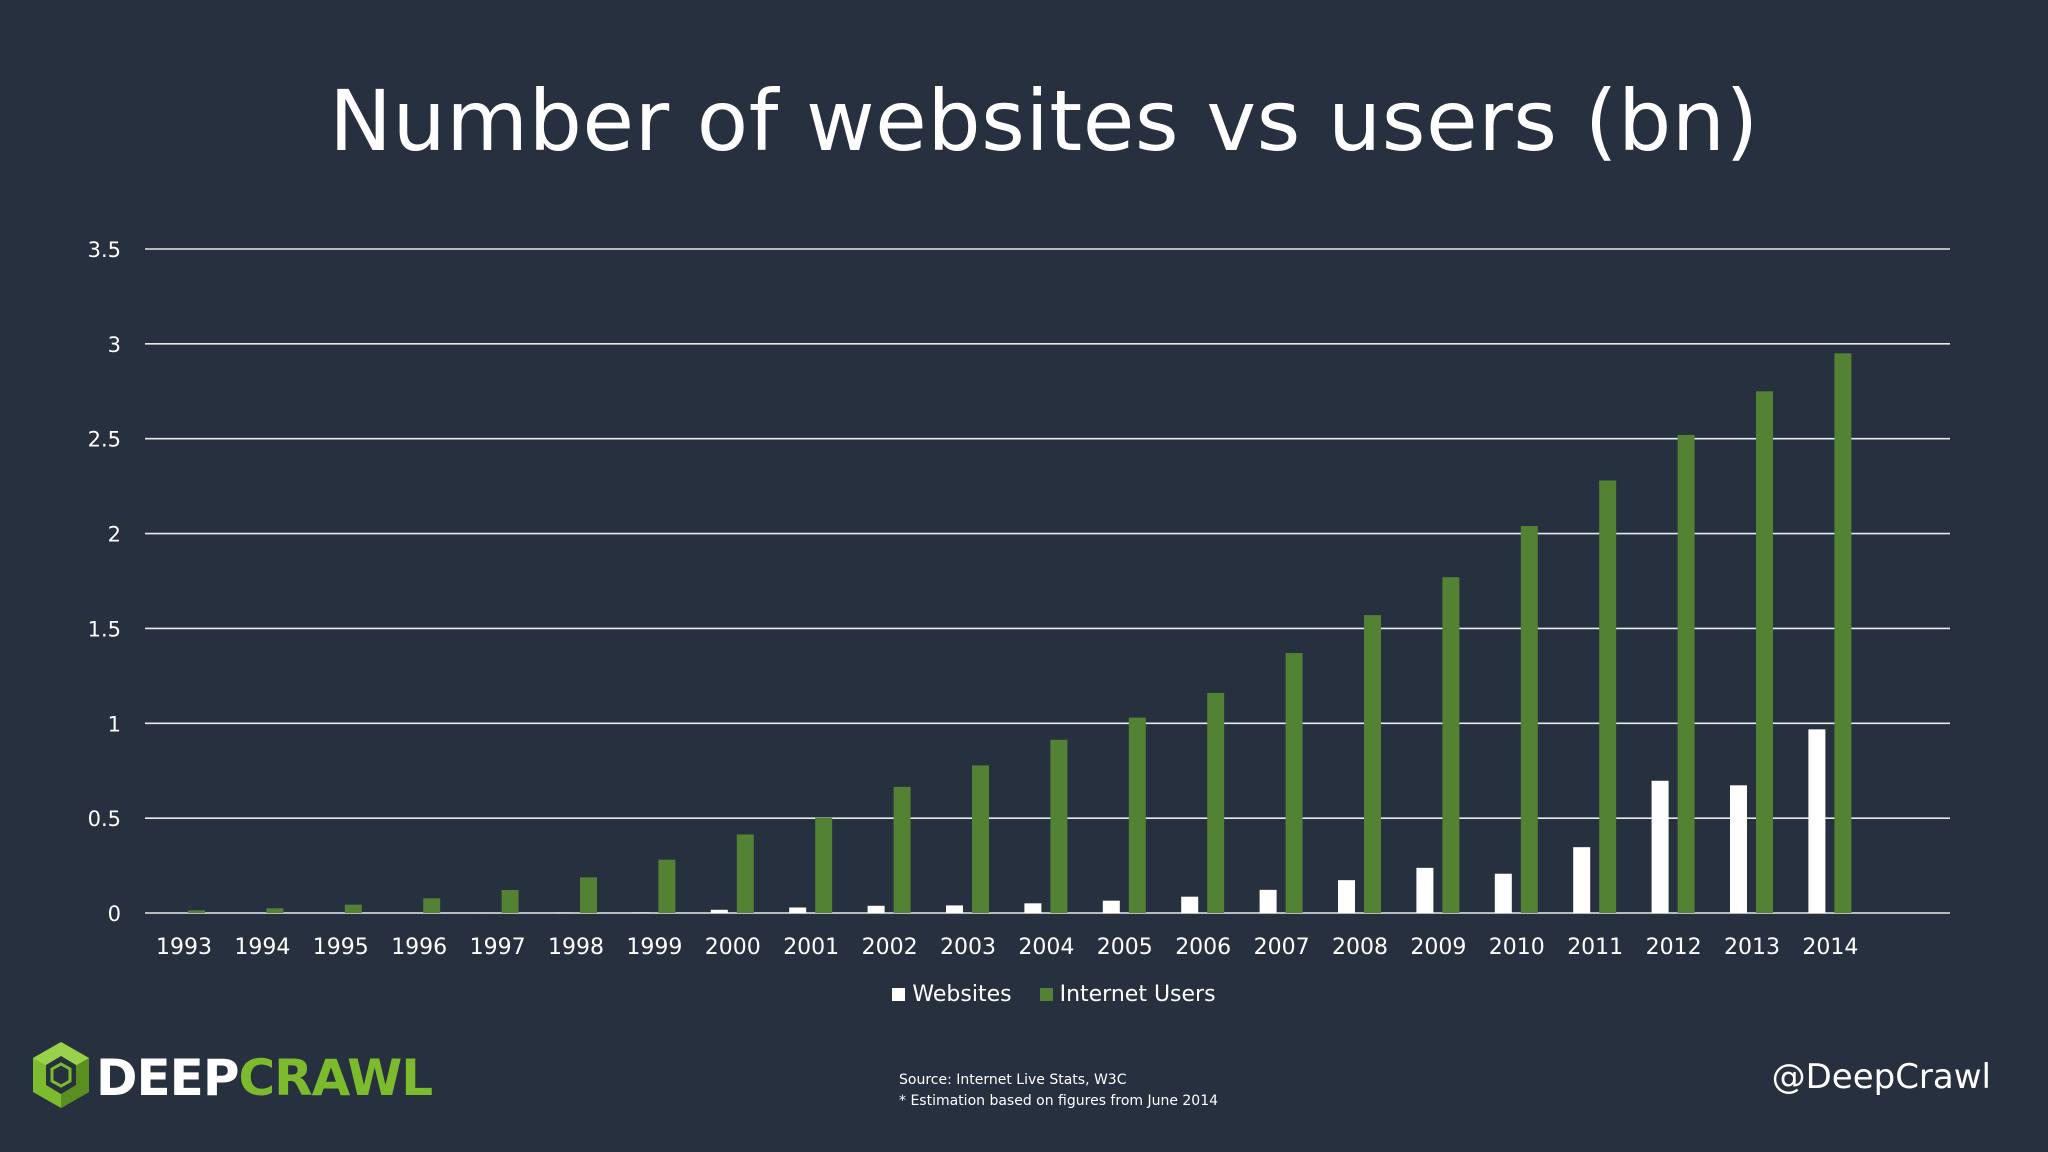  I want to click on bar-websites-2001, so click(798, 910).